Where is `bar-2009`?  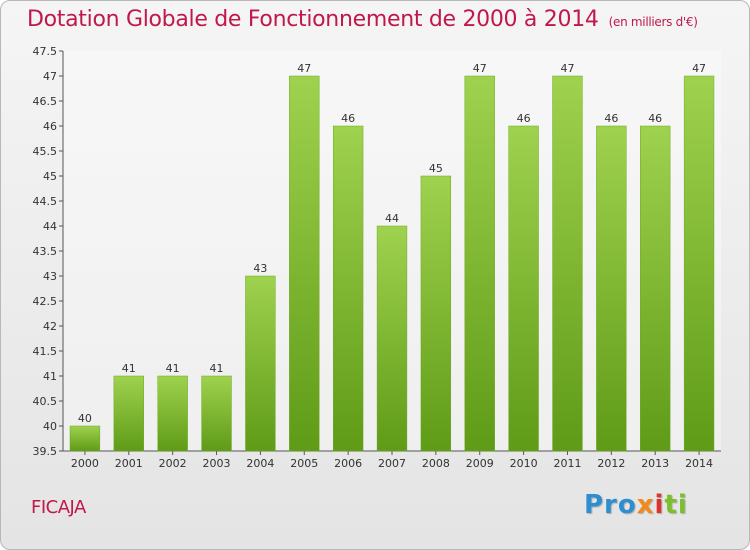
bar-2009 is located at coordinates (479, 263).